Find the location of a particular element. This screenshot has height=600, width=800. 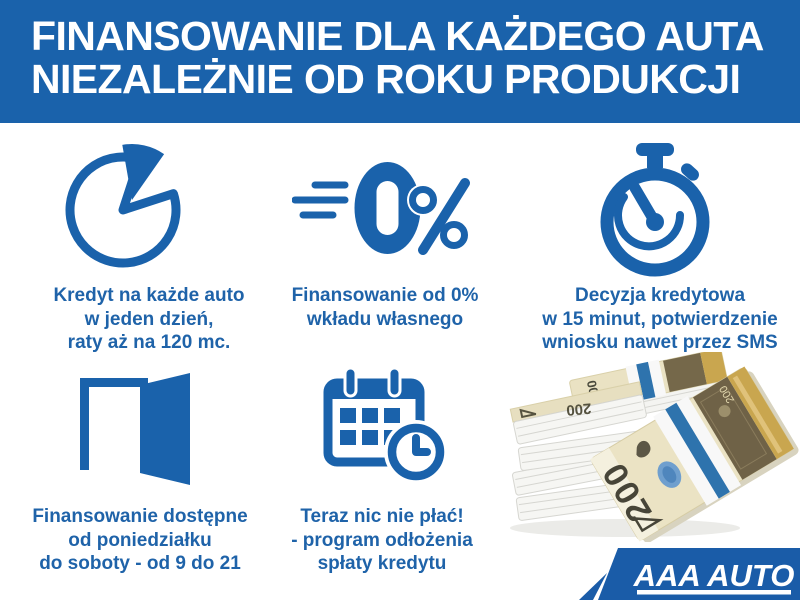

feature-caption-zero-percent: Finansowanie od 0% wkładu własnego is located at coordinates (385, 307).